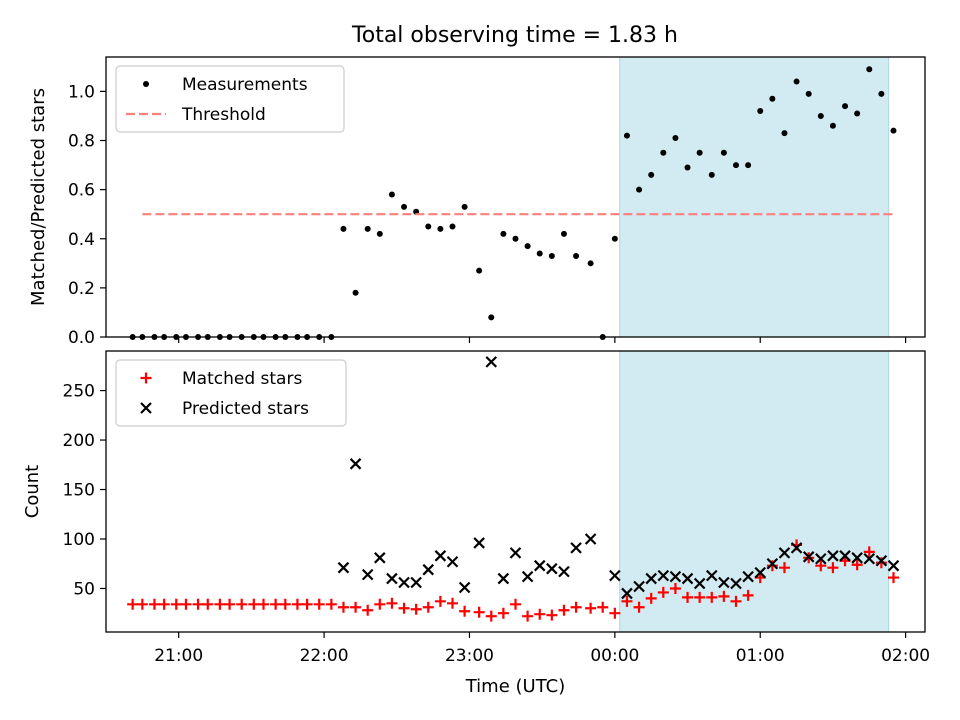  I want to click on legend-label: Threshold, so click(223, 115).